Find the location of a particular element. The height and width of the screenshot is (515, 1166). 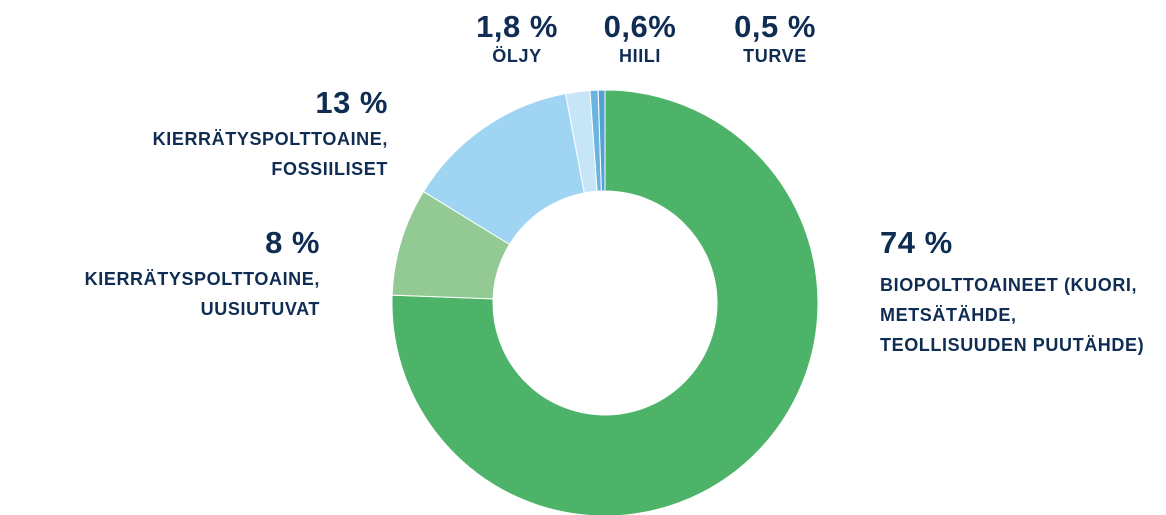

value-label: 1,8 % is located at coordinates (517, 26).